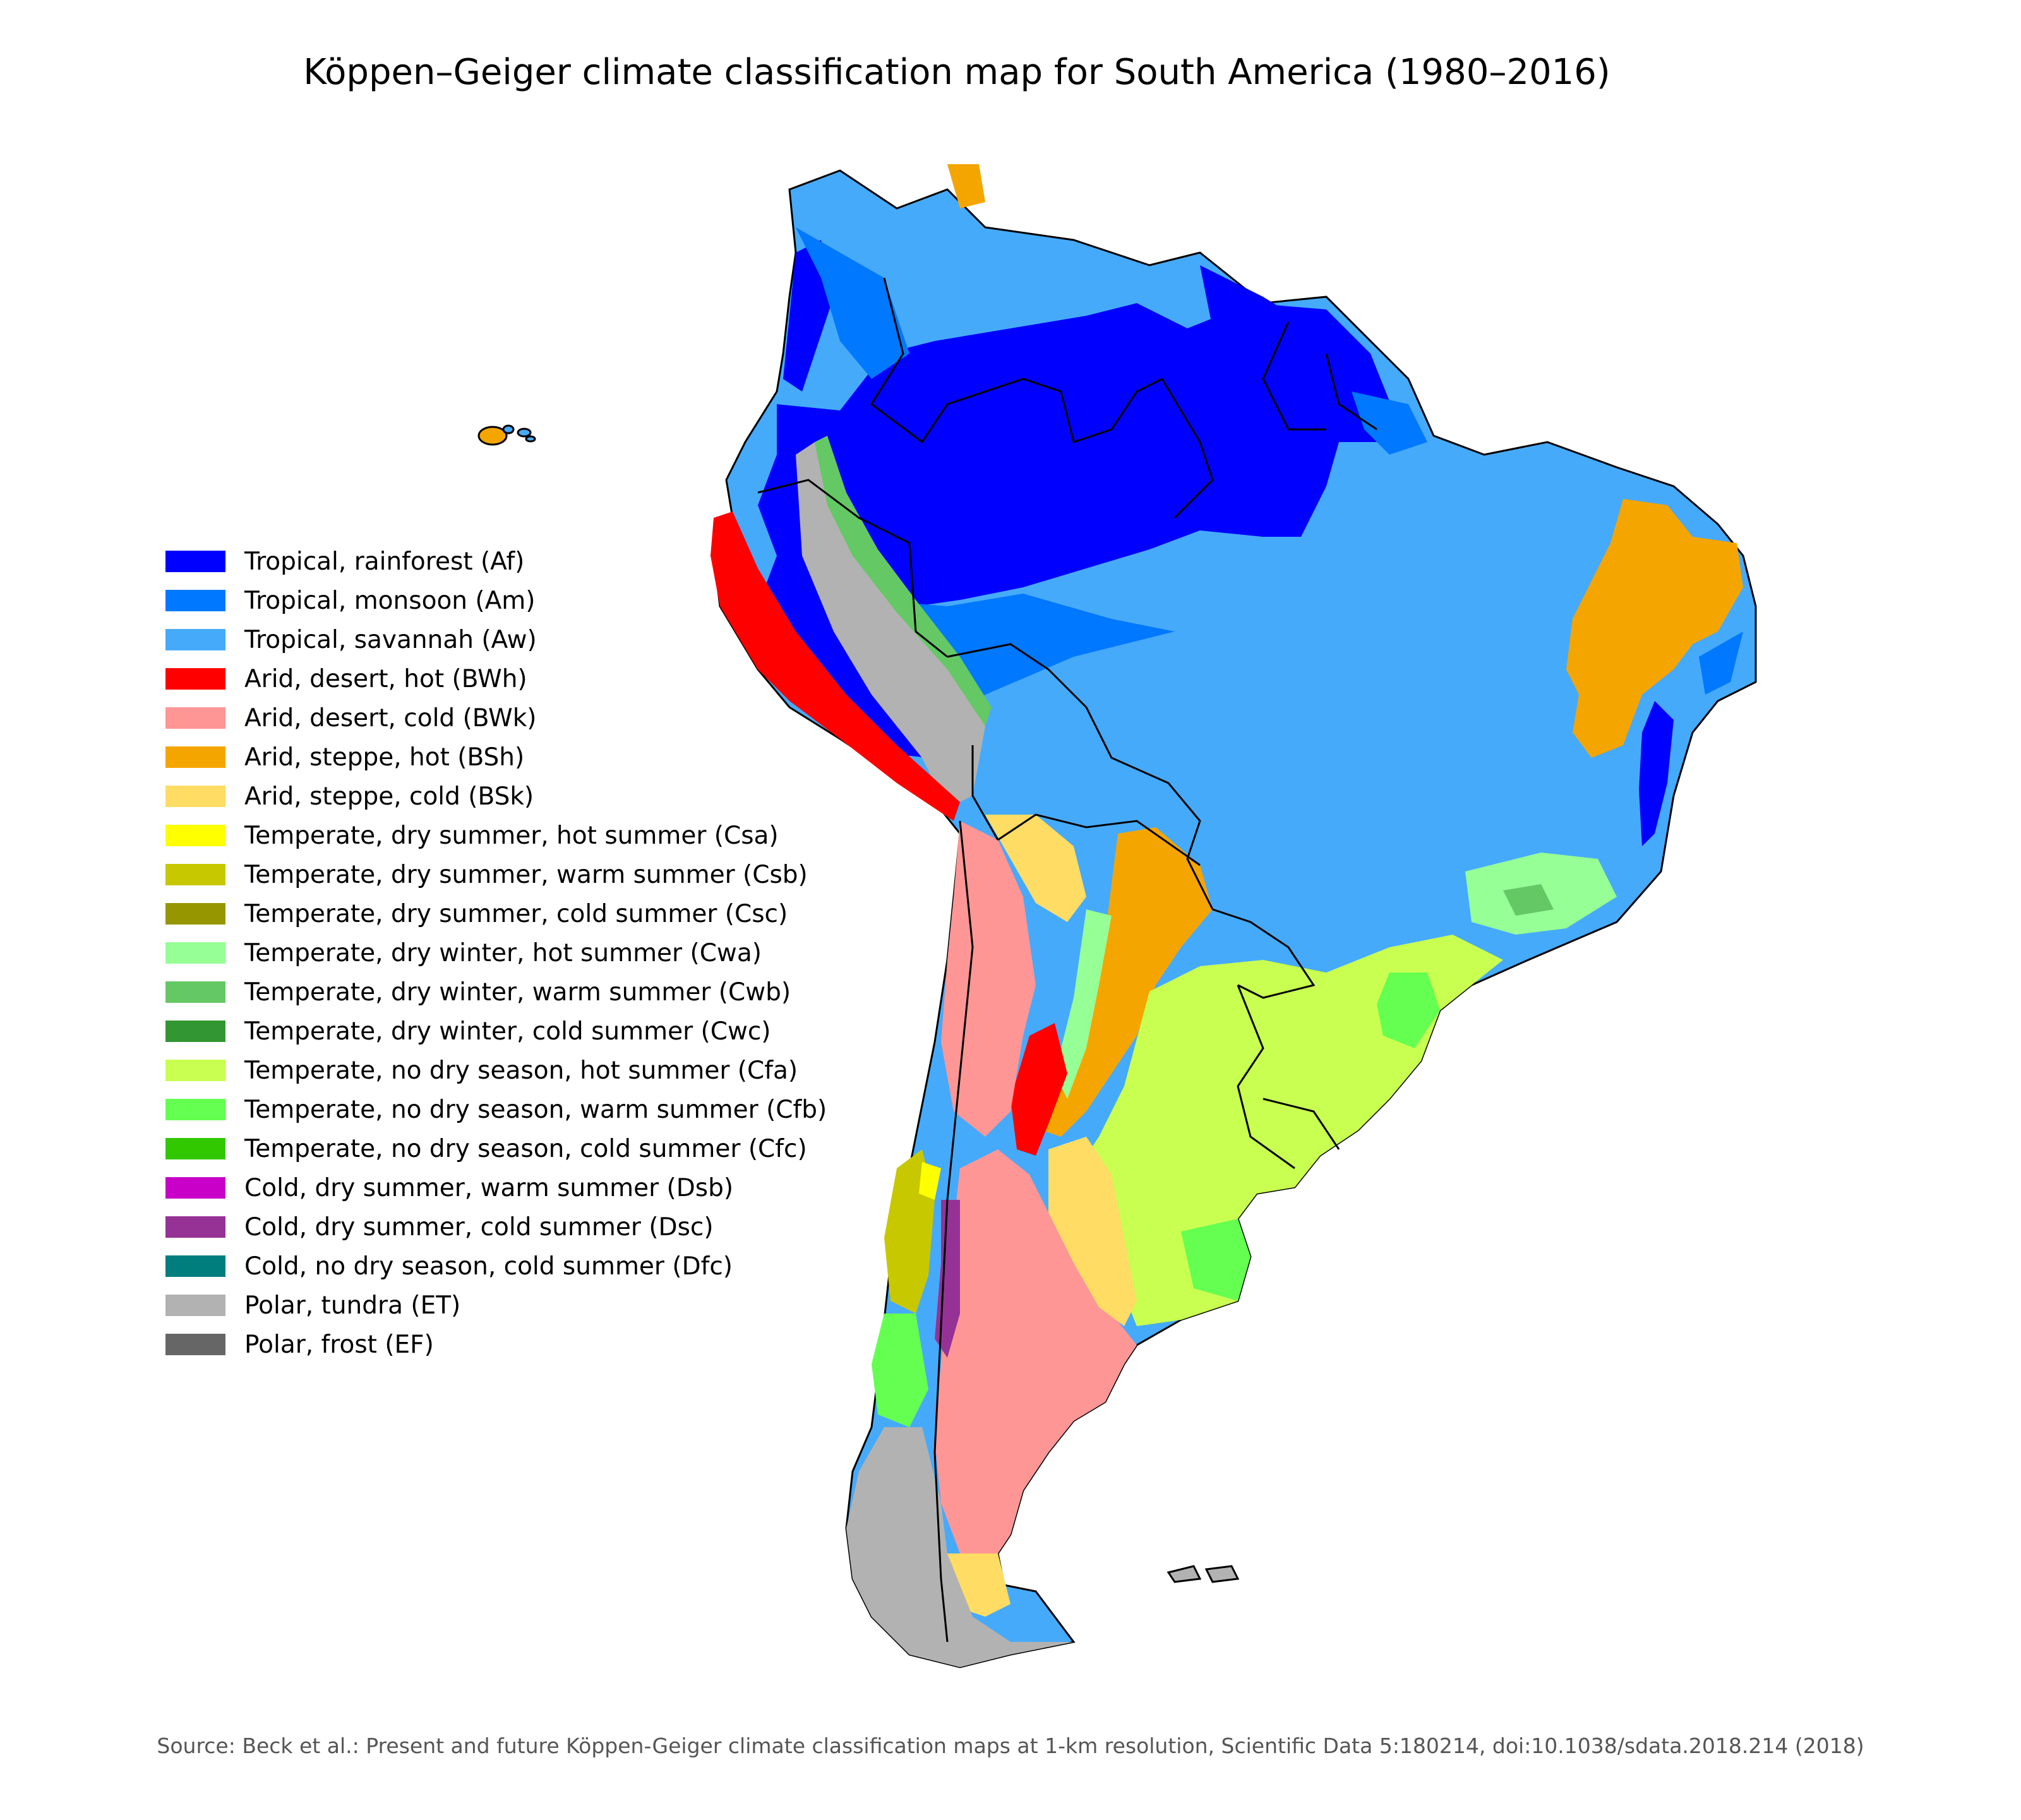 Image resolution: width=2021 pixels, height=1820 pixels. Describe the element at coordinates (195, 639) in the screenshot. I see `swatch-aw` at that location.